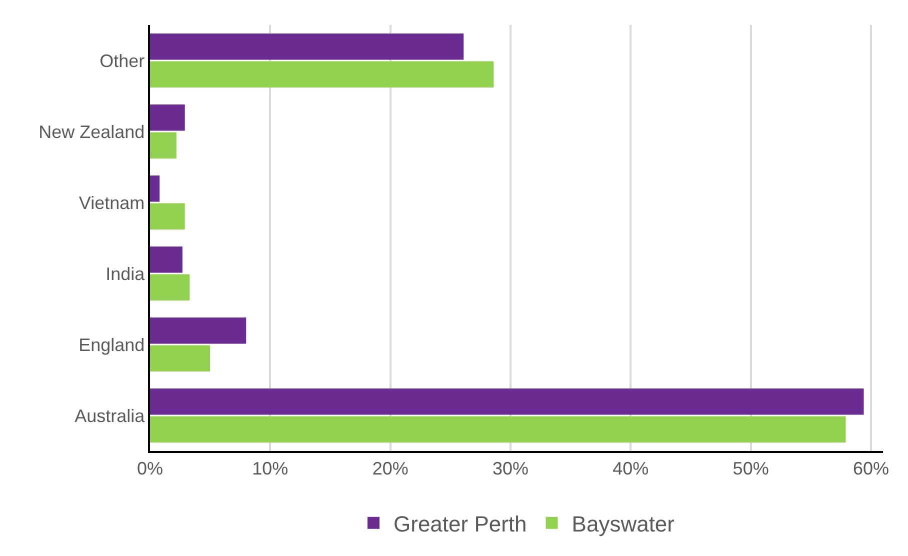 This screenshot has width=908, height=556. What do you see at coordinates (460, 524) in the screenshot?
I see `legend-label: Greater Perth` at bounding box center [460, 524].